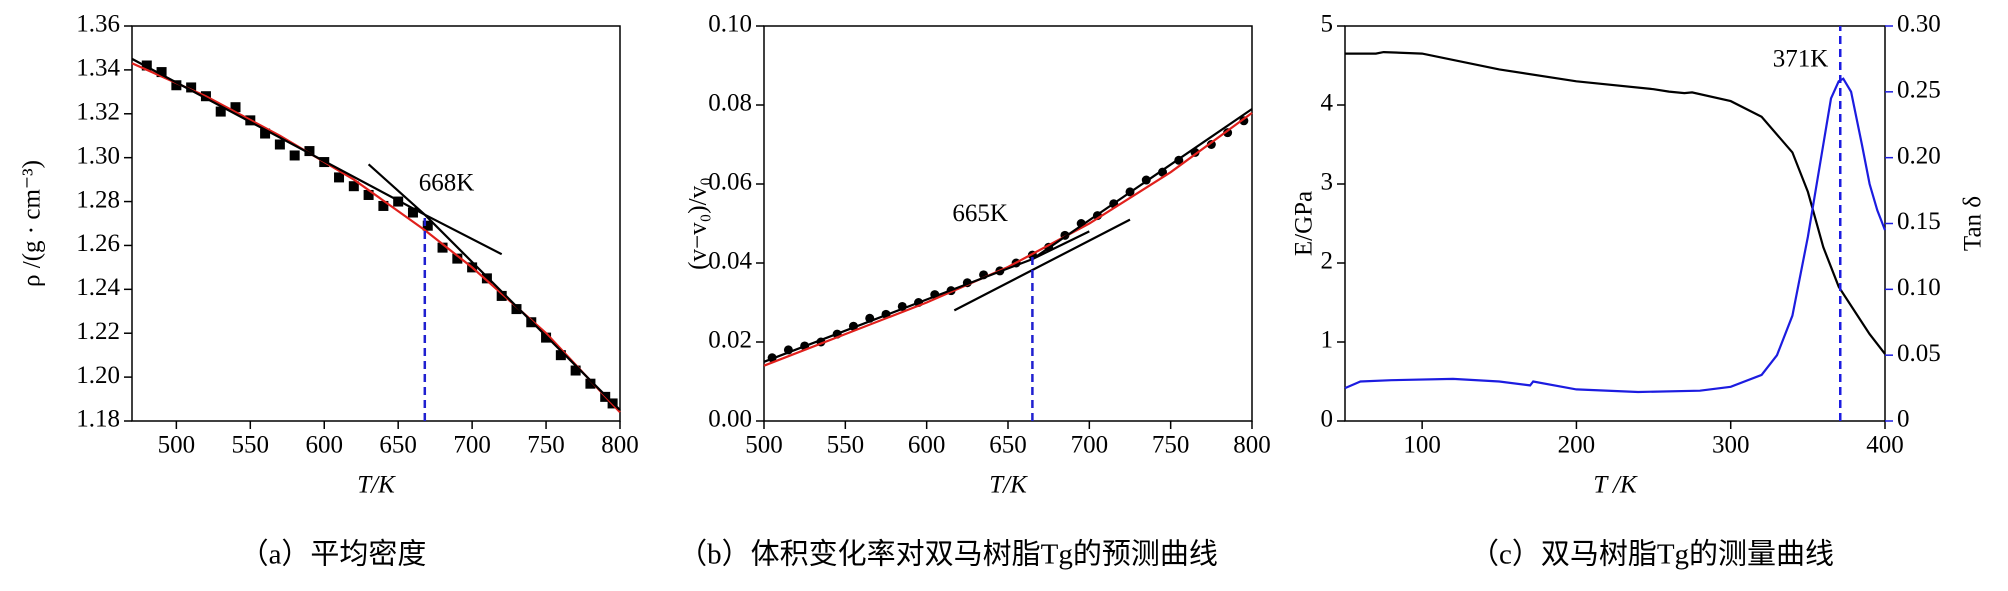 The height and width of the screenshot is (591, 2008). What do you see at coordinates (1422, 445) in the screenshot?
I see `x-tick-label: 100` at bounding box center [1422, 445].